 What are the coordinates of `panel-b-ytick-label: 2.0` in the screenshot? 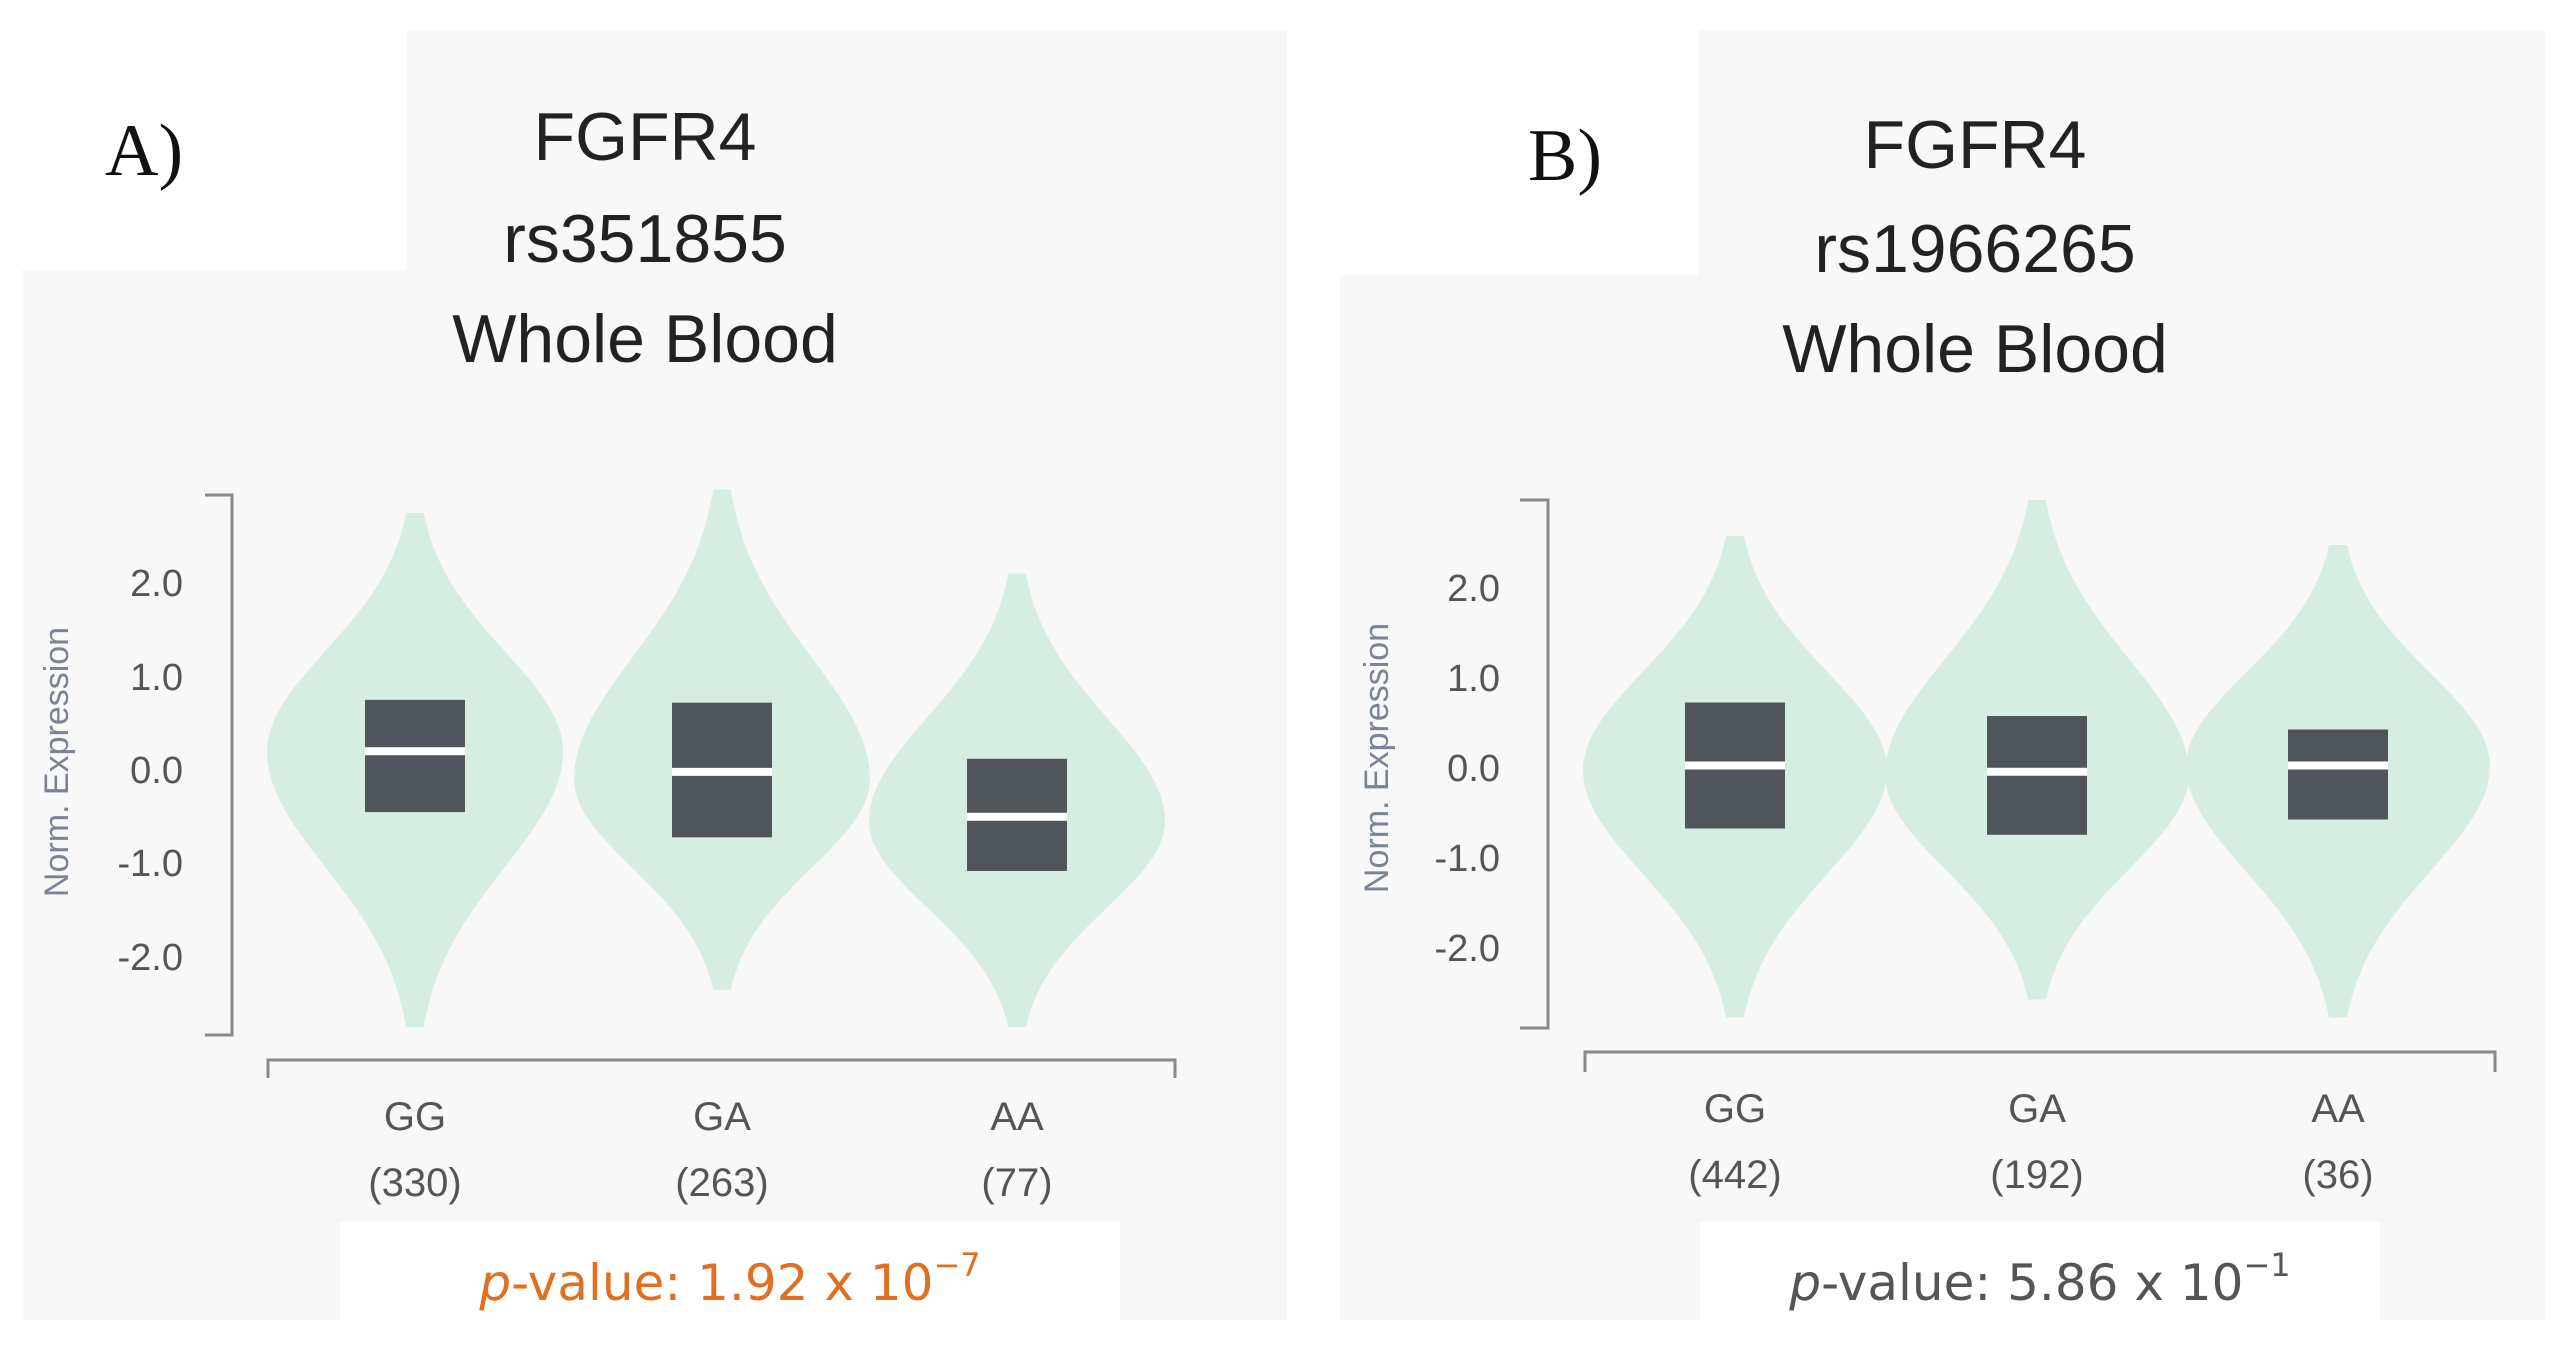 It's located at (1473, 589).